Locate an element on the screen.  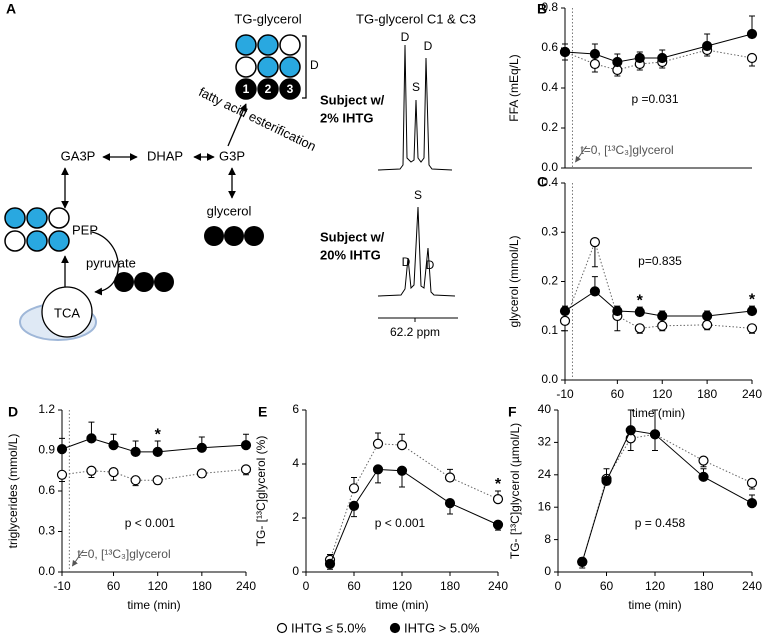
bracket is located at coordinates (304, 67).